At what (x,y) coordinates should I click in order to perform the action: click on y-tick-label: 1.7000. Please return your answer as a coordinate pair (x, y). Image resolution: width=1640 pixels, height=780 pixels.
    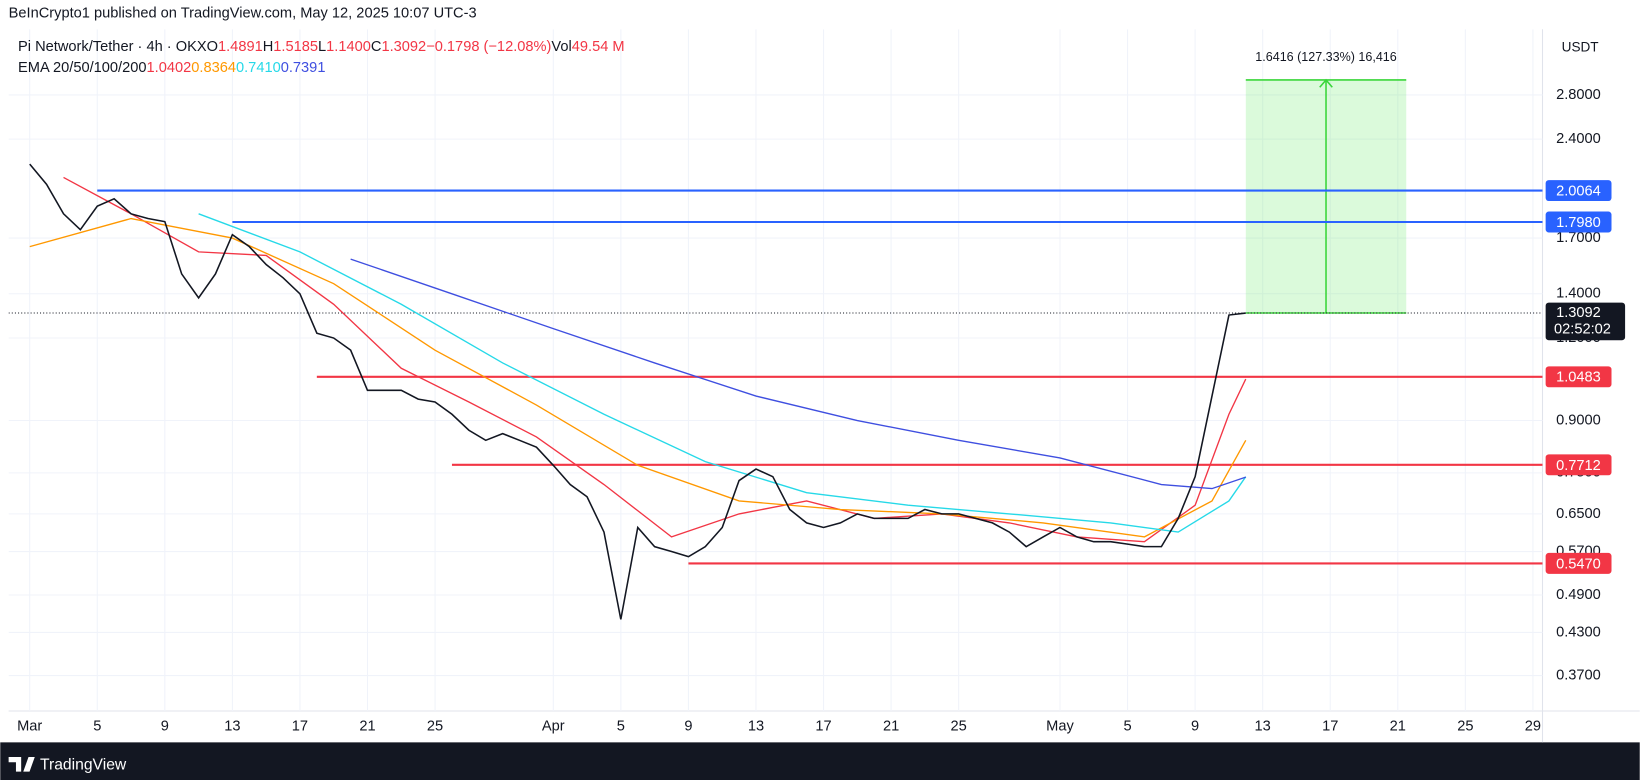
    Looking at the image, I should click on (1578, 238).